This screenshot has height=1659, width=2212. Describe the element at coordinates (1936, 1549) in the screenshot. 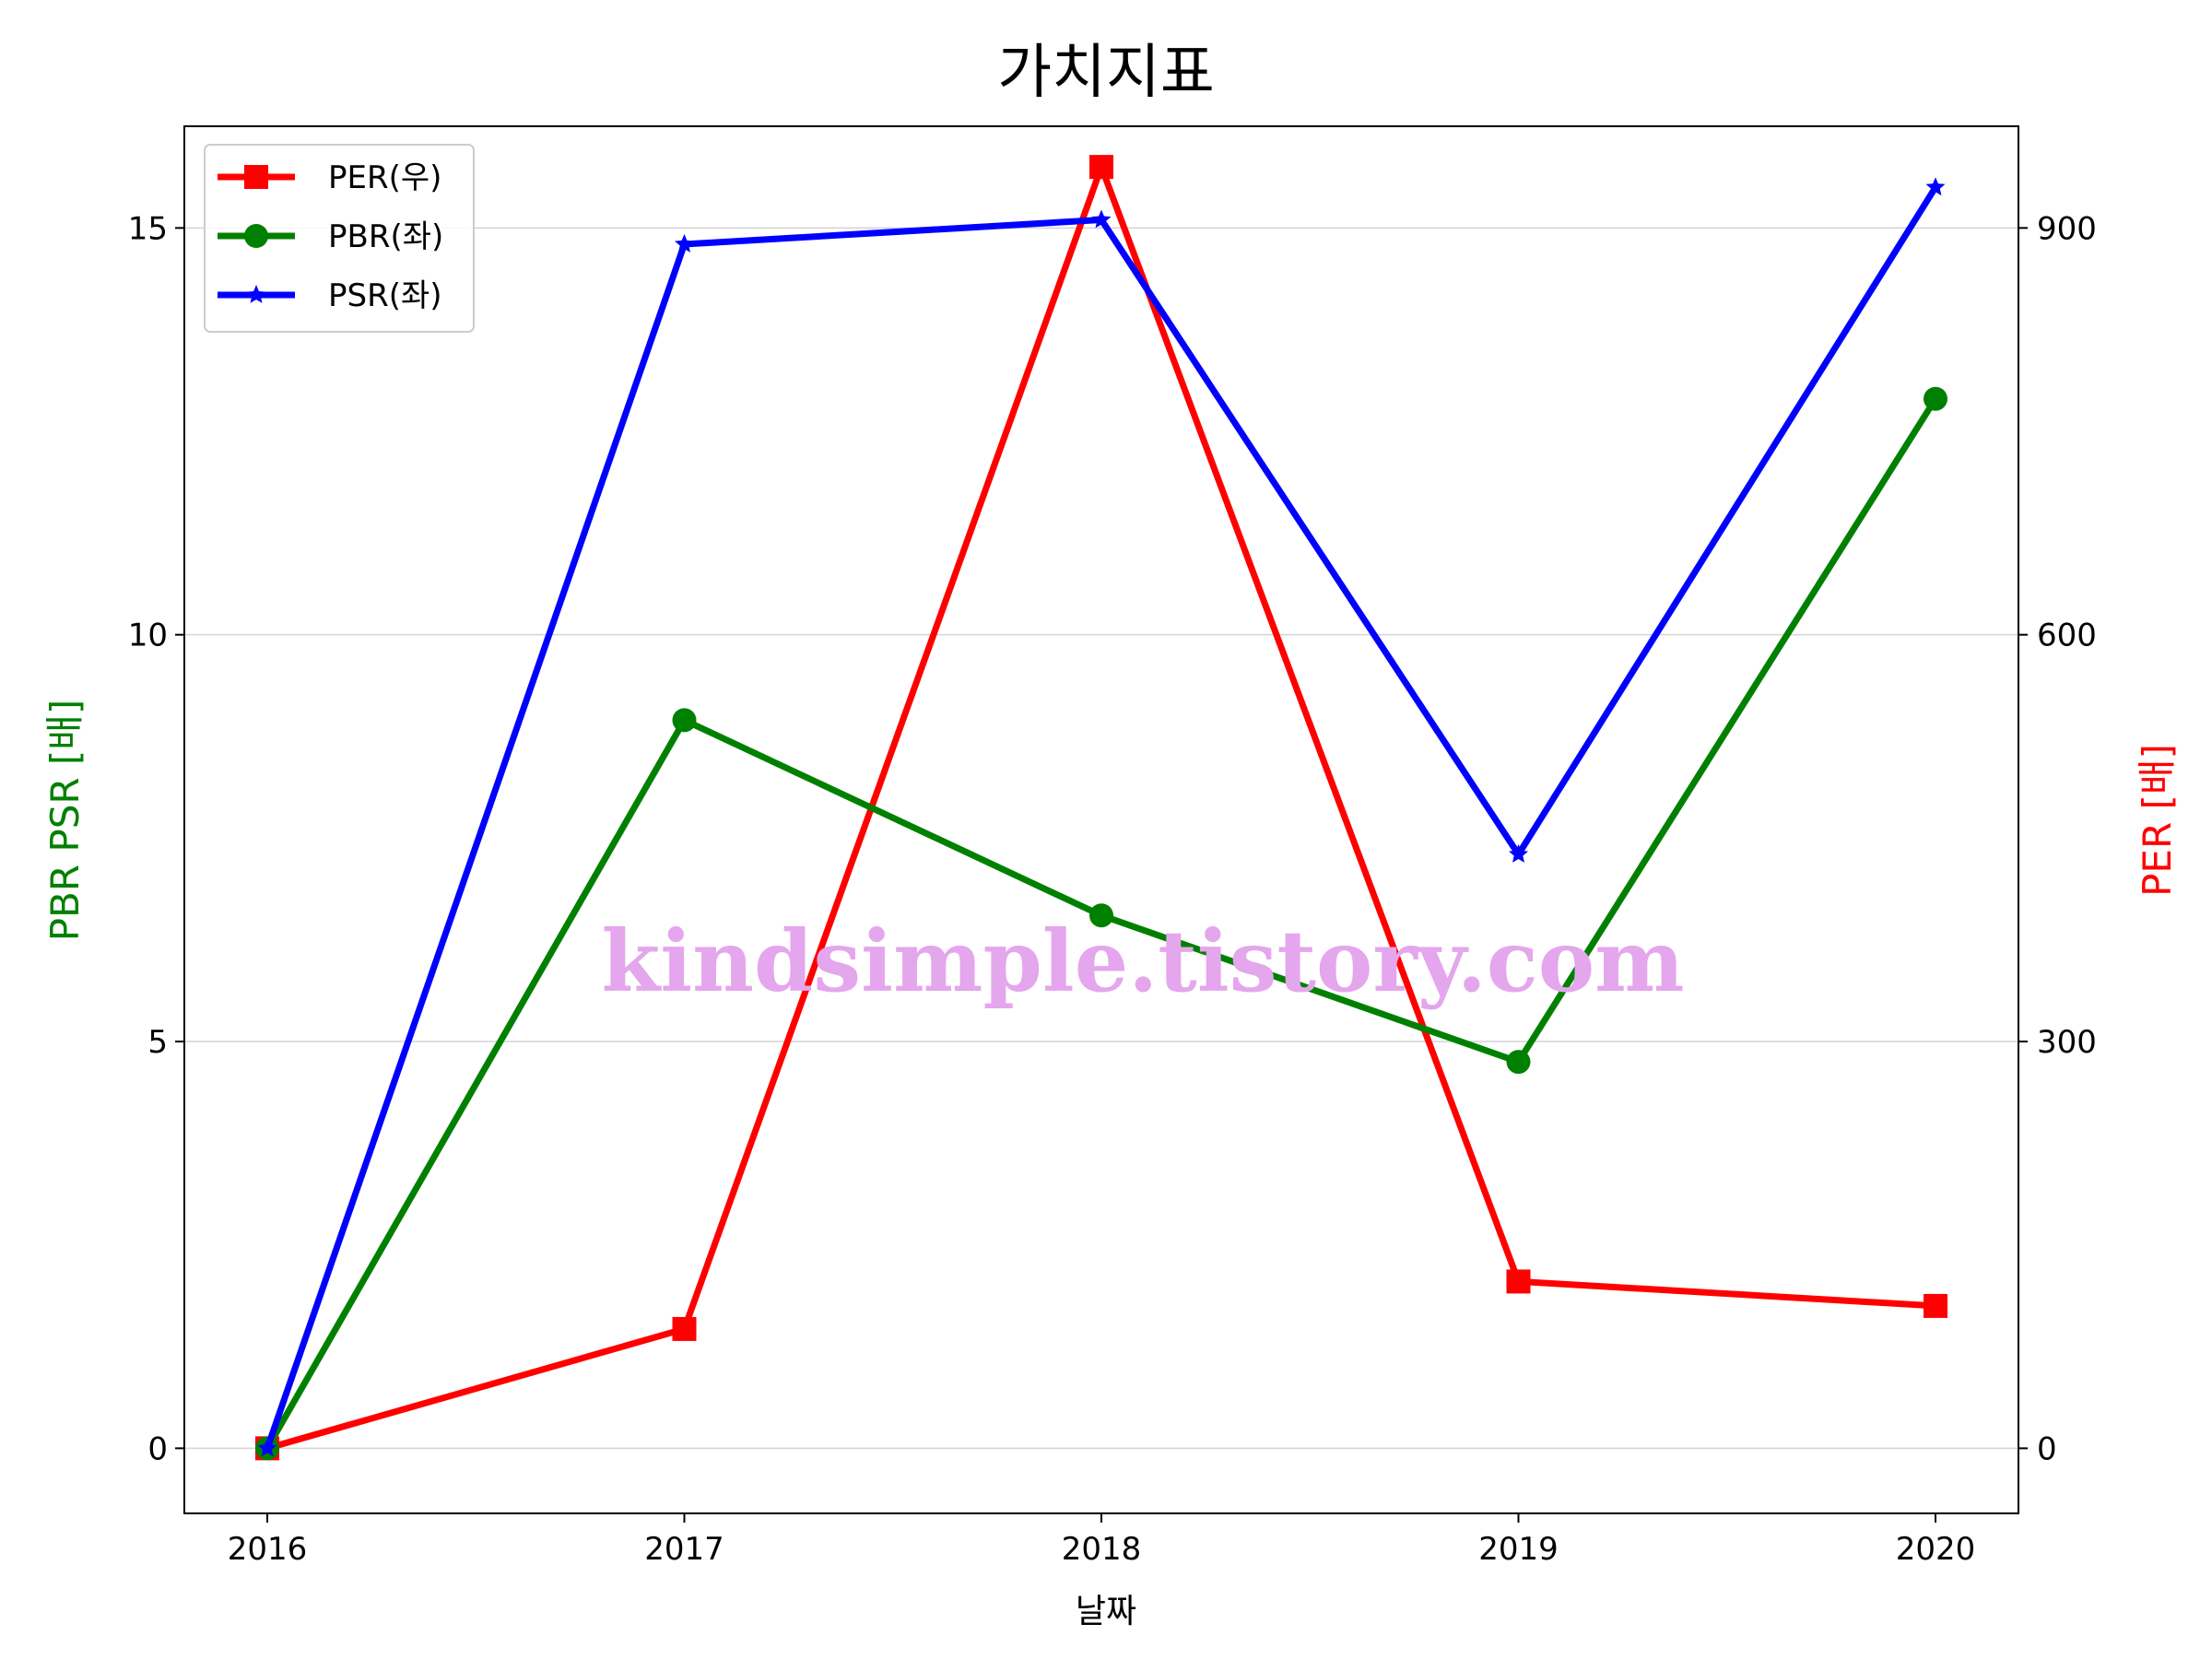

I see `x-tick-label: 2020` at that location.